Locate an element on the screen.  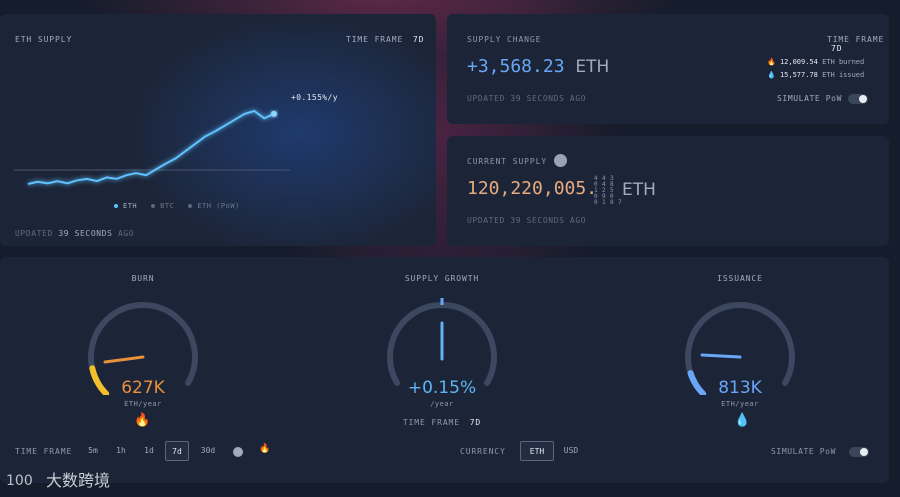
supply-decimals: 4 4 3 0 4 8 1 2 5 0 9 0 0 1 8 7 is located at coordinates (608, 190).